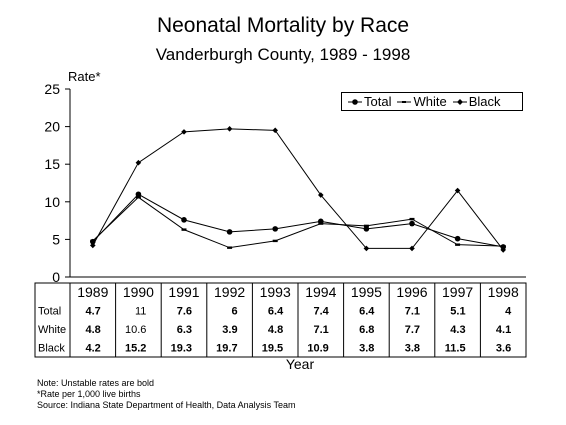  What do you see at coordinates (49, 312) in the screenshot?
I see `data-table-row-label: Total` at bounding box center [49, 312].